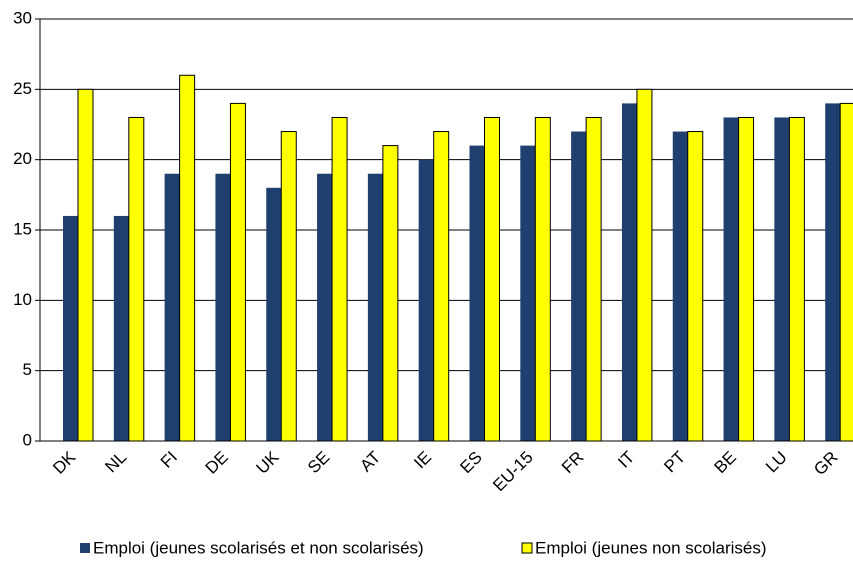 The width and height of the screenshot is (853, 573). I want to click on legend-label: Emploi (jeunes non scolarisés), so click(651, 547).